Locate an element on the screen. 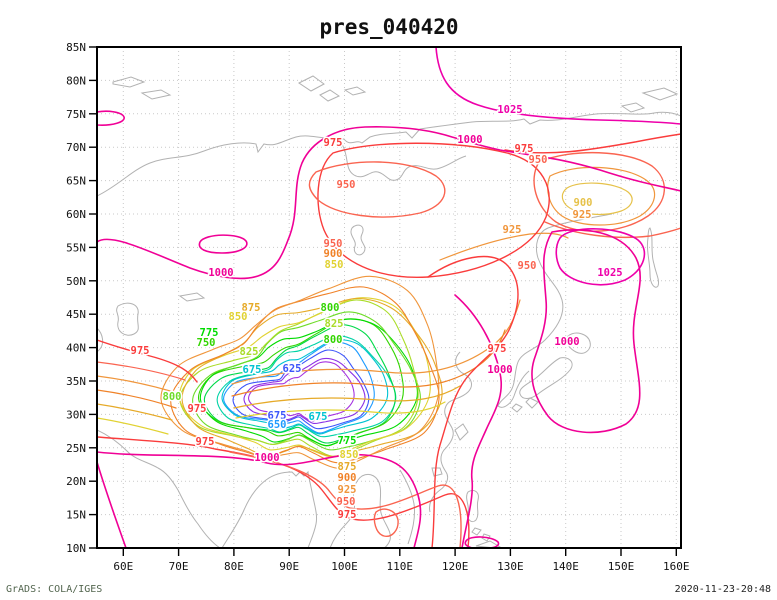 The height and width of the screenshot is (600, 777). y-tick-label: 85N is located at coordinates (76, 47).